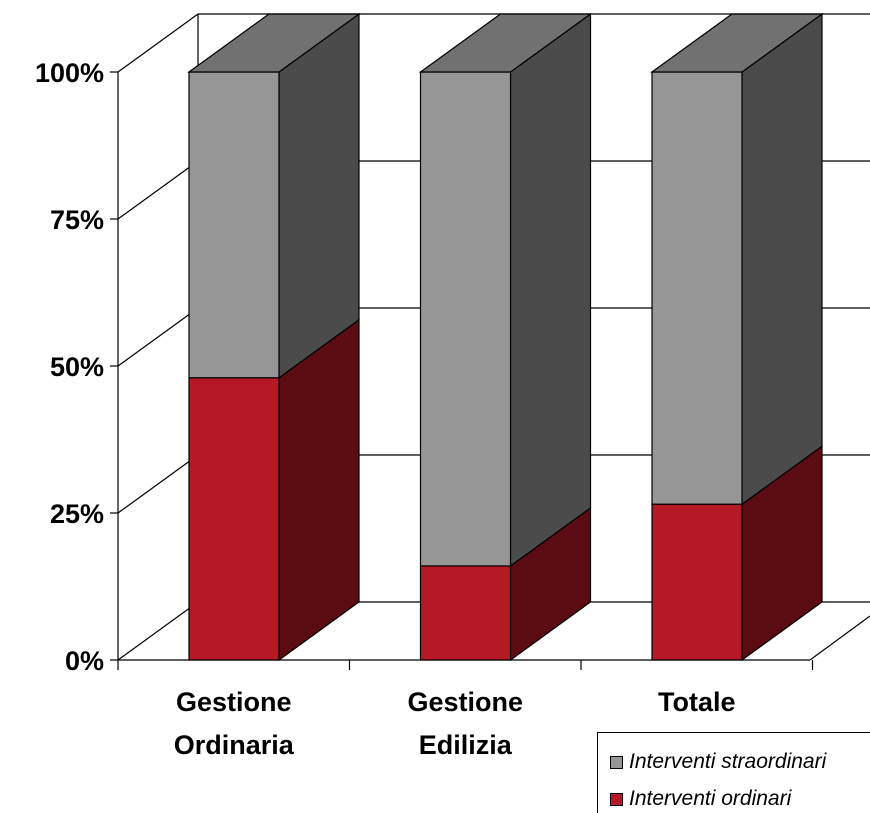 Image resolution: width=870 pixels, height=813 pixels. What do you see at coordinates (465, 702) in the screenshot?
I see `x-tick-label-1-0: Gestione` at bounding box center [465, 702].